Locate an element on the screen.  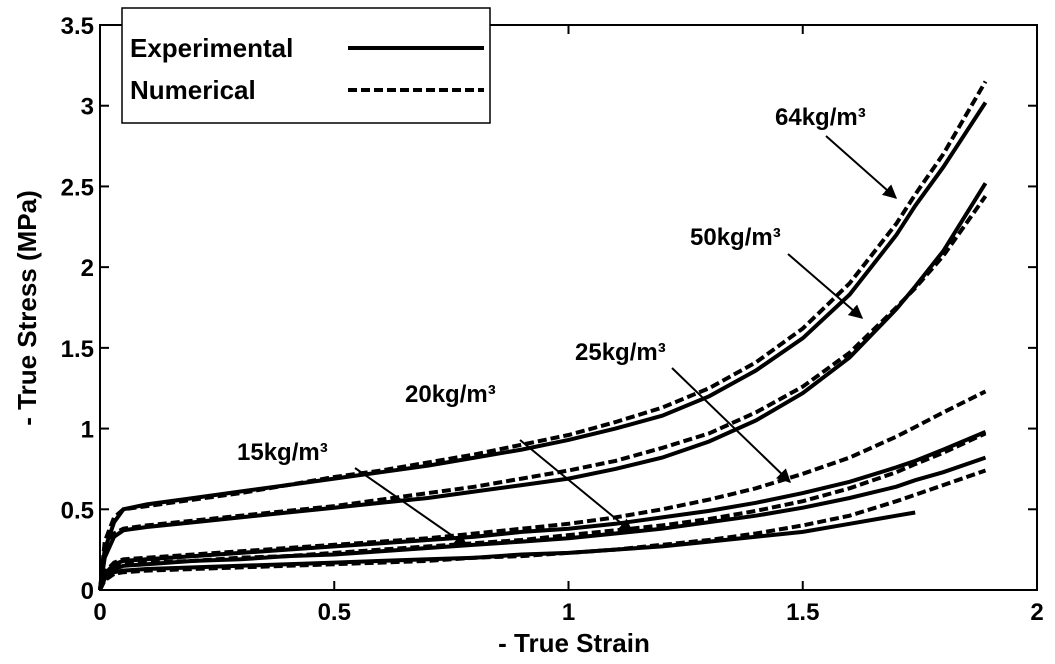
y-tick-label: 3 is located at coordinates (87, 107).